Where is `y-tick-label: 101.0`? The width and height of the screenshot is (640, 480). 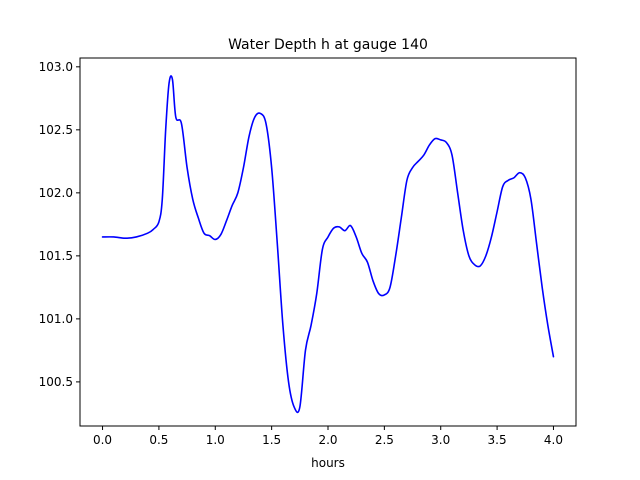
y-tick-label: 101.0 is located at coordinates (56, 319).